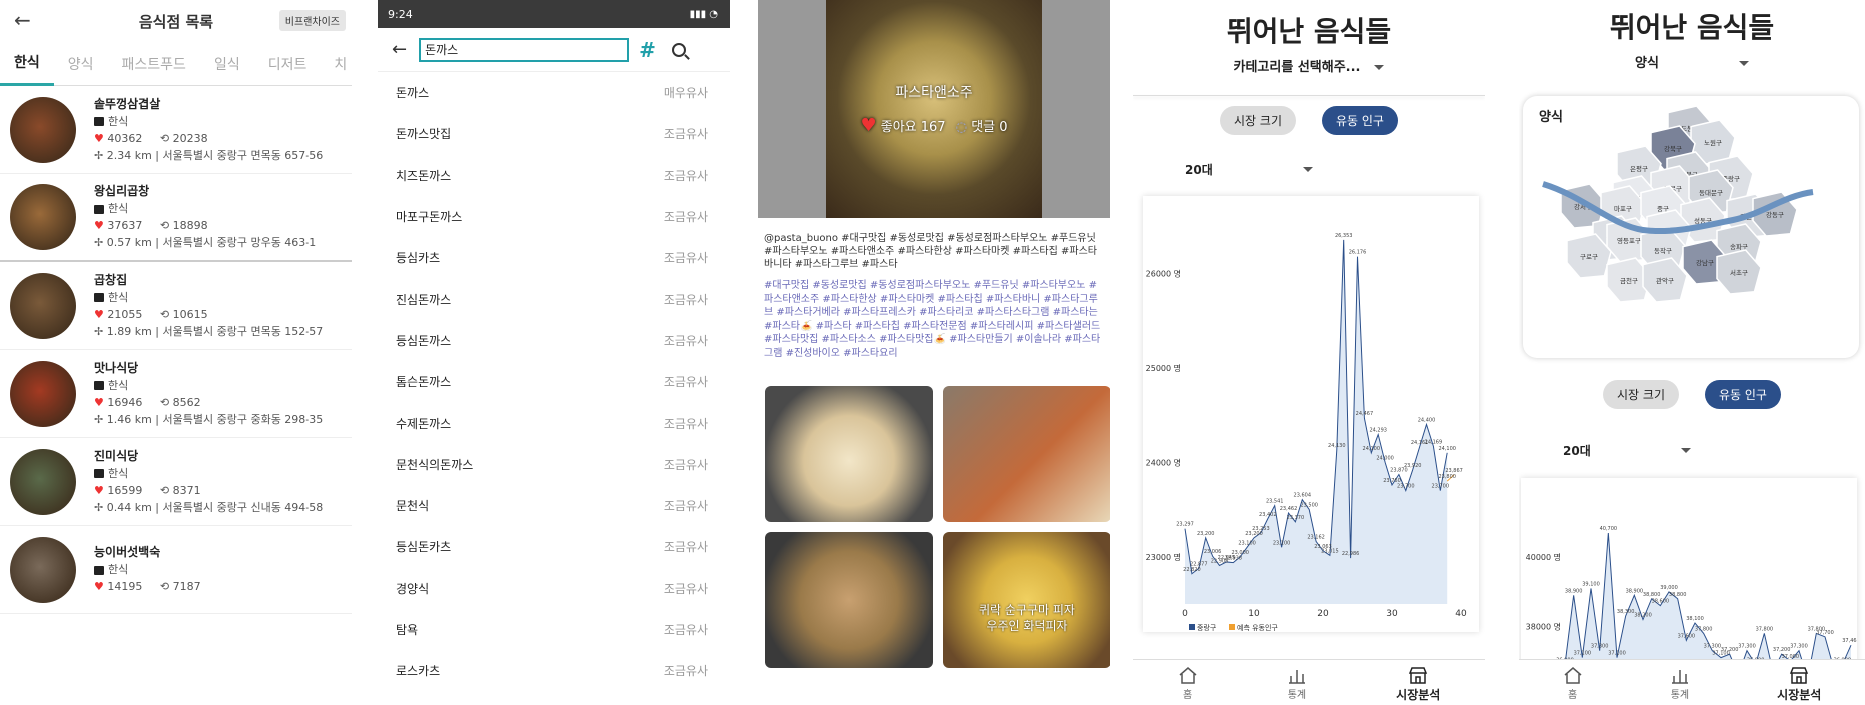  What do you see at coordinates (554, 464) in the screenshot?
I see `search-result-row: 문천식의돈까스 조금유사` at bounding box center [554, 464].